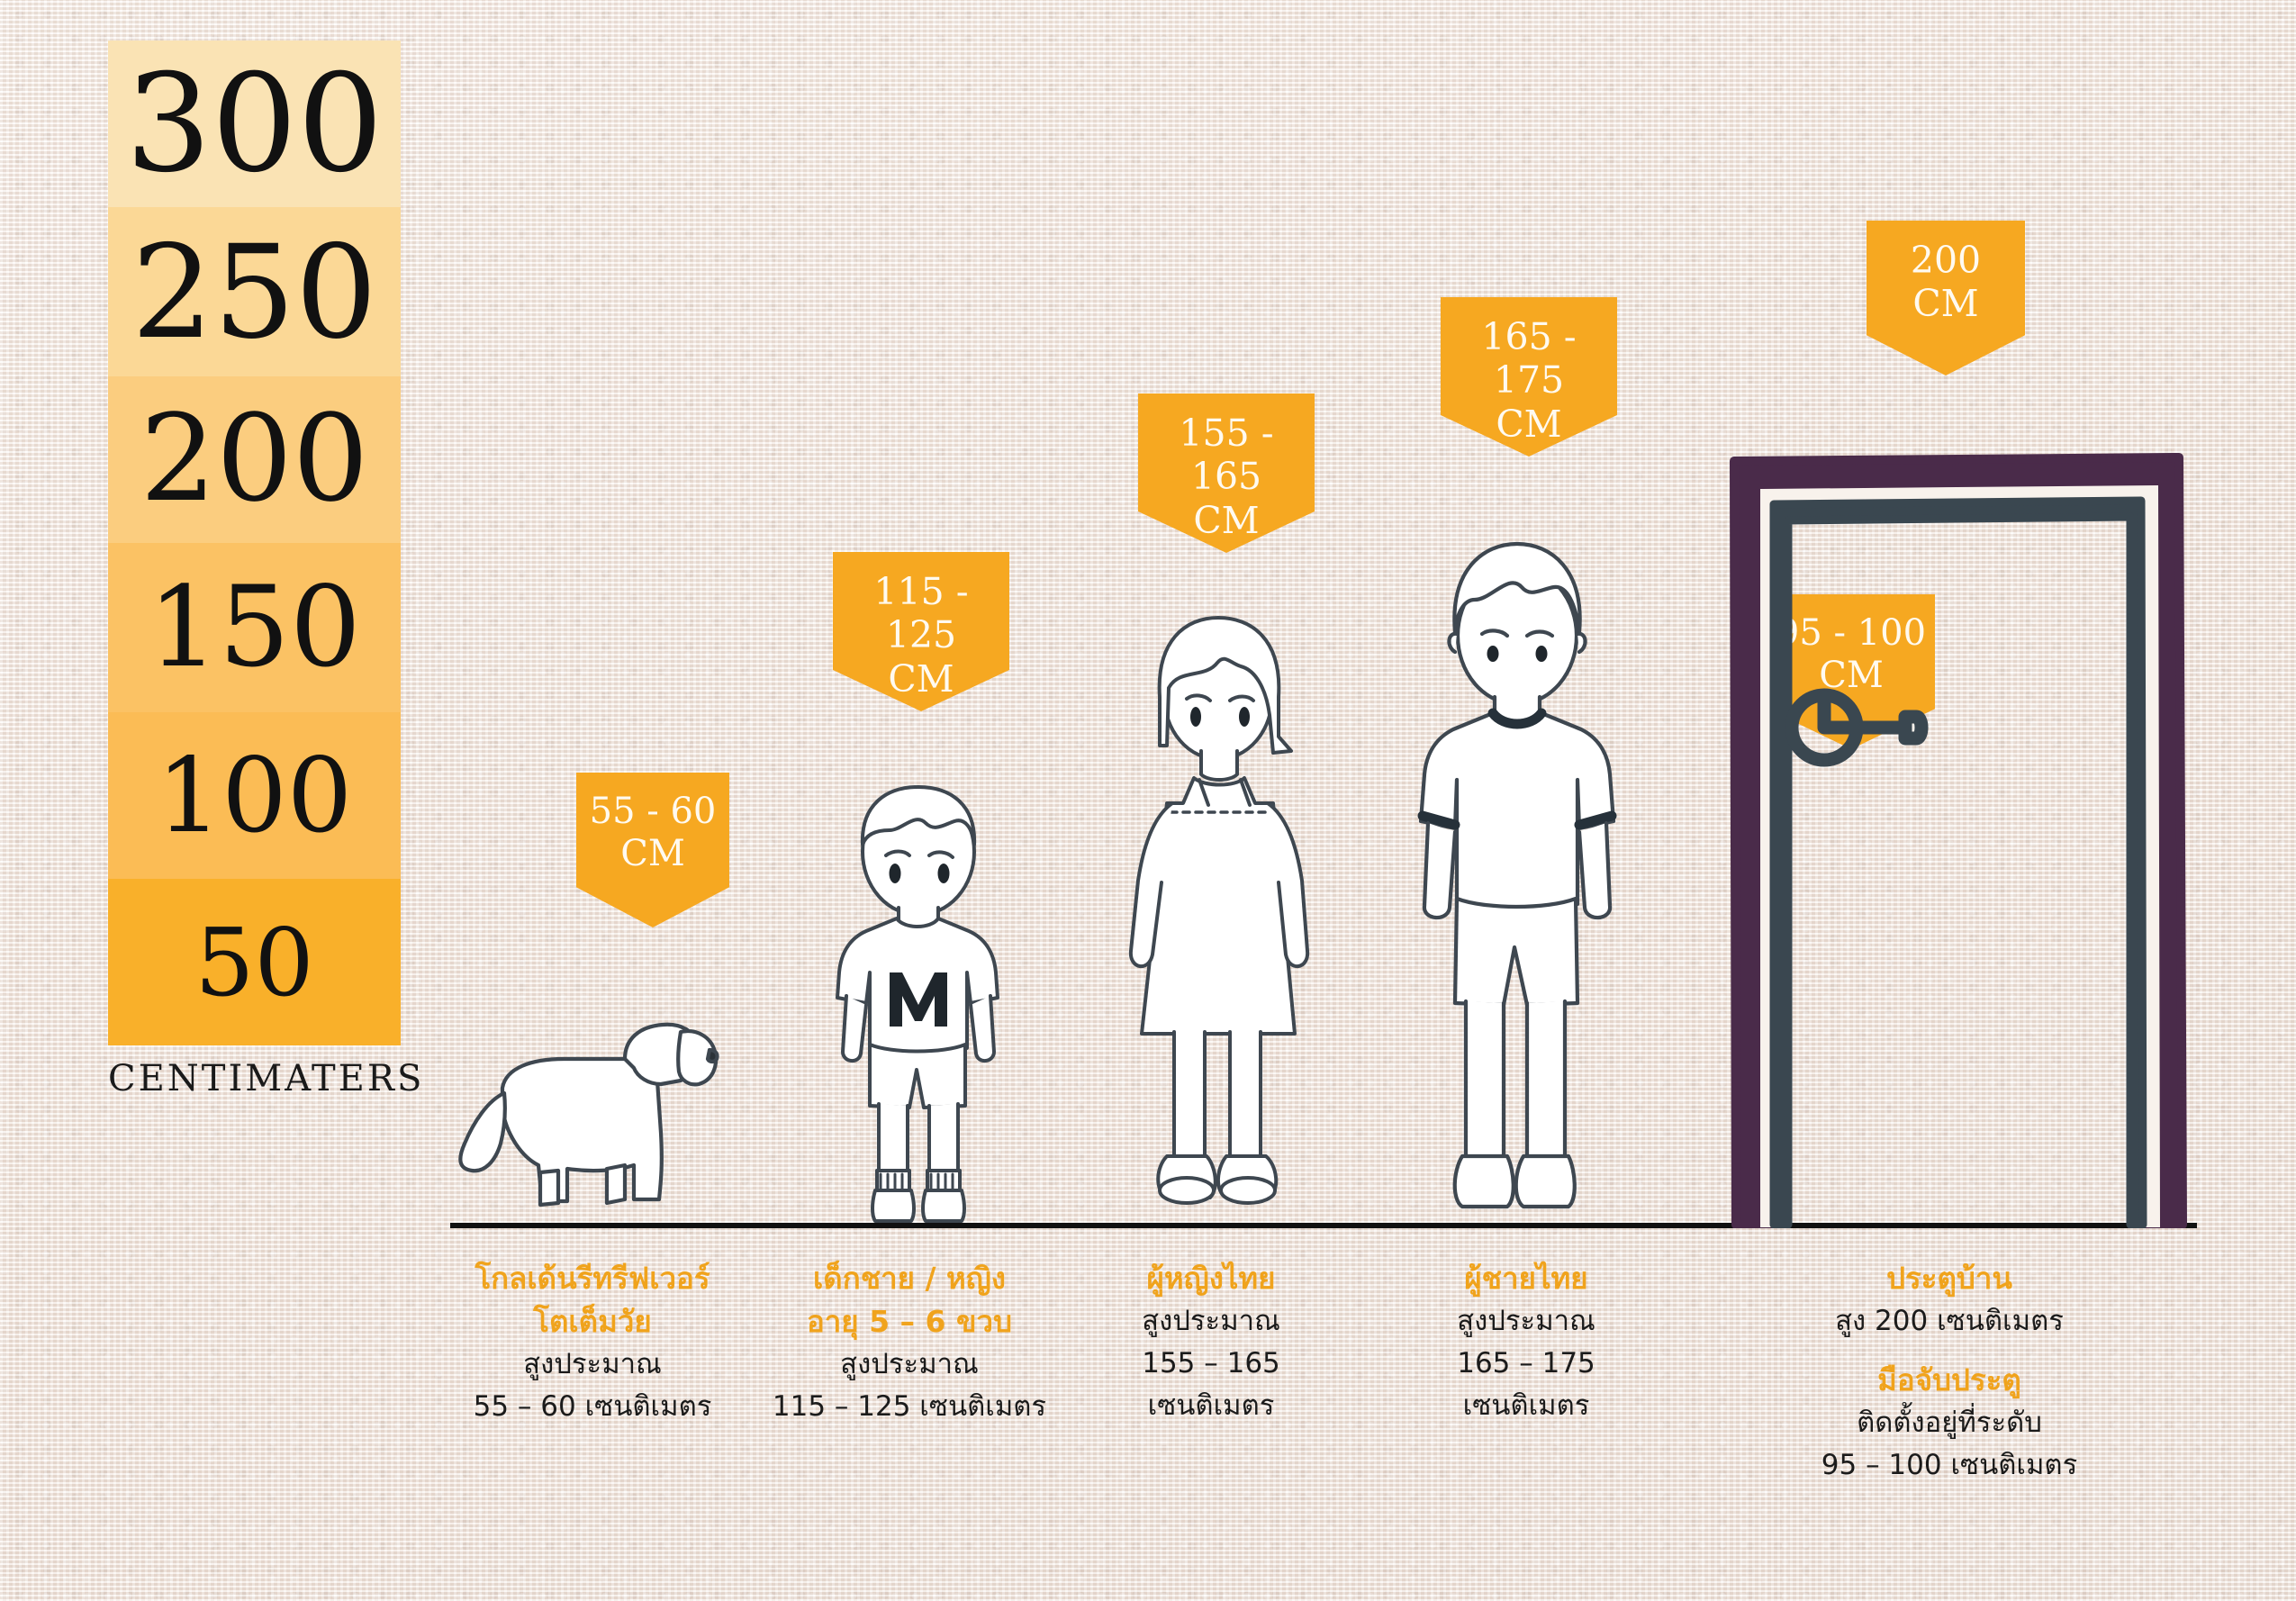 Image resolution: width=2296 pixels, height=1601 pixels. I want to click on scale-band-150: 150, so click(254, 627).